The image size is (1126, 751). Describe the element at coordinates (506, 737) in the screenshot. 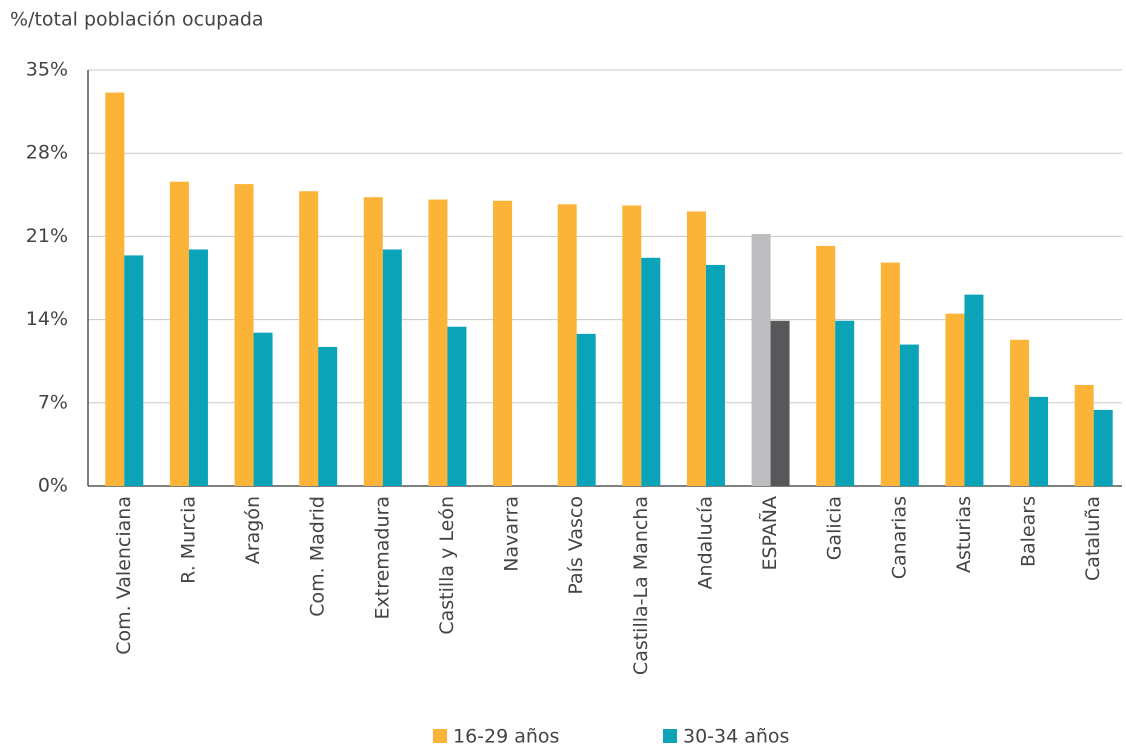

I see `legend-label: 16-29 años` at that location.